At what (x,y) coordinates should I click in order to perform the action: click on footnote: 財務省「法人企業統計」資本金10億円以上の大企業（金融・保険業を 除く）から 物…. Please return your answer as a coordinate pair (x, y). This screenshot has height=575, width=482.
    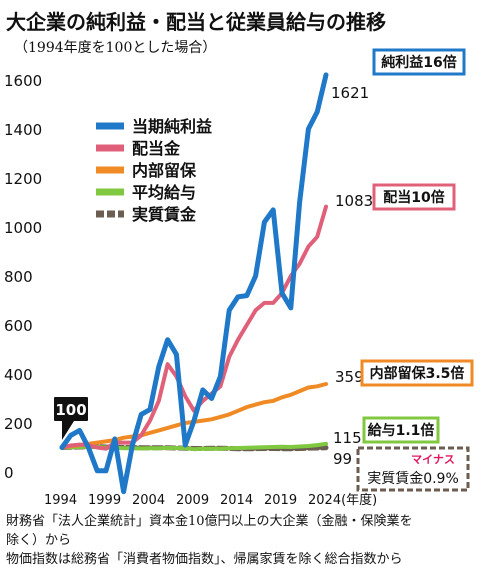
    Looking at the image, I should click on (241, 540).